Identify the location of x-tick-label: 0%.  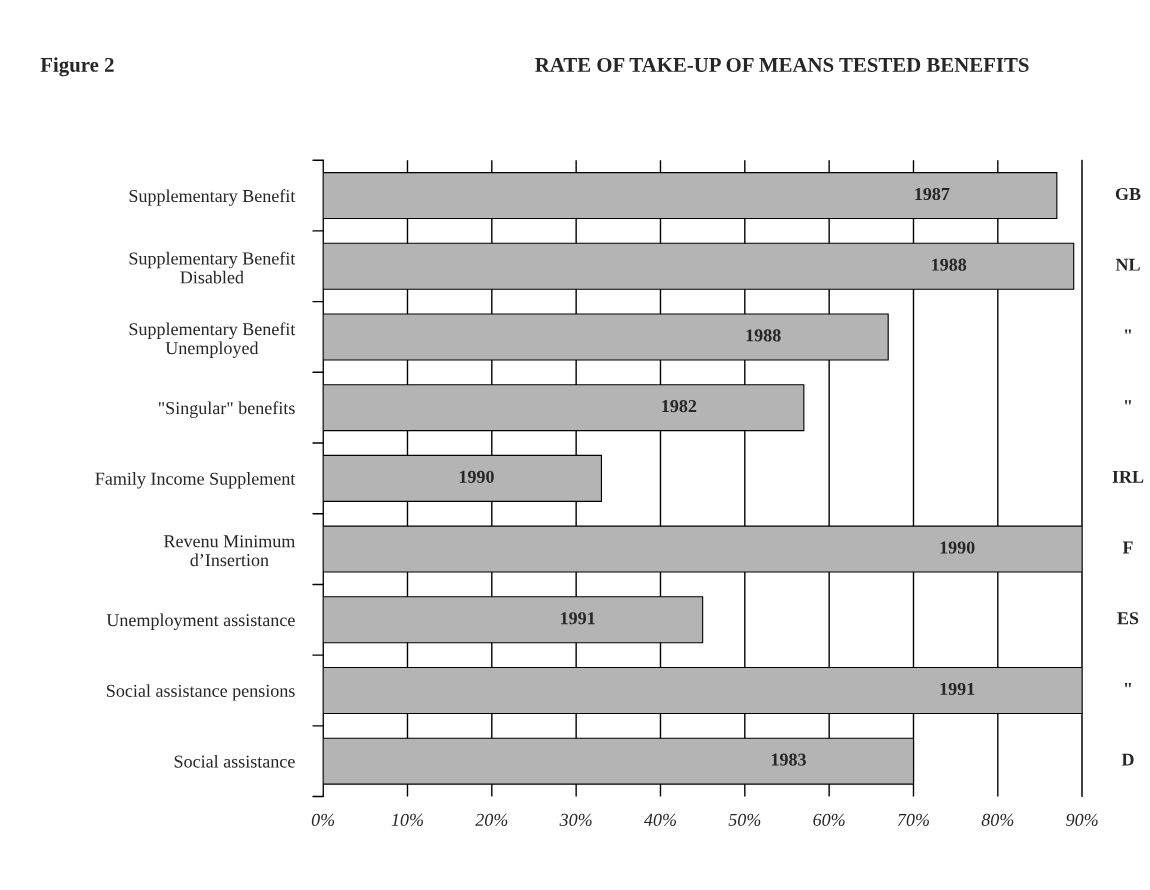
(323, 819).